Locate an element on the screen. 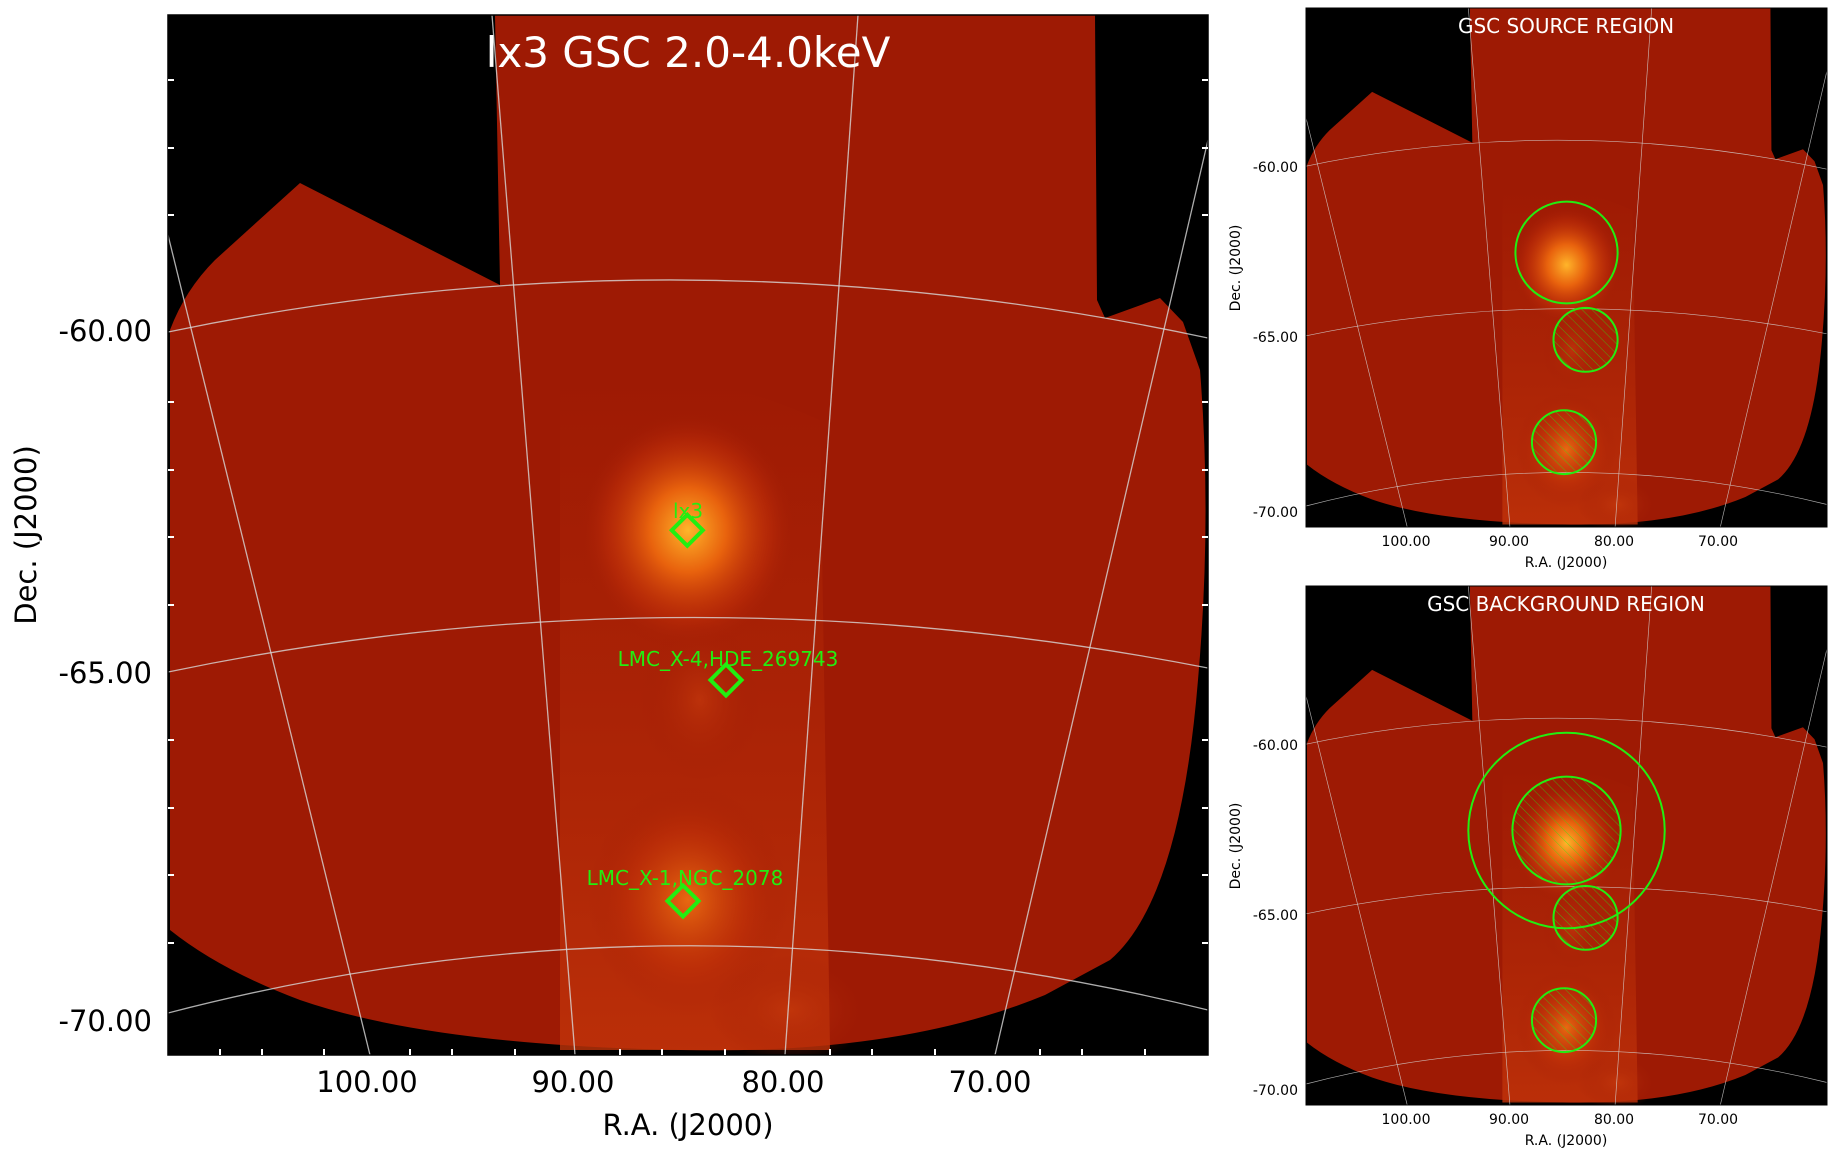 The height and width of the screenshot is (1156, 1832). main-y-tick-label: -70.00 is located at coordinates (106, 1021).